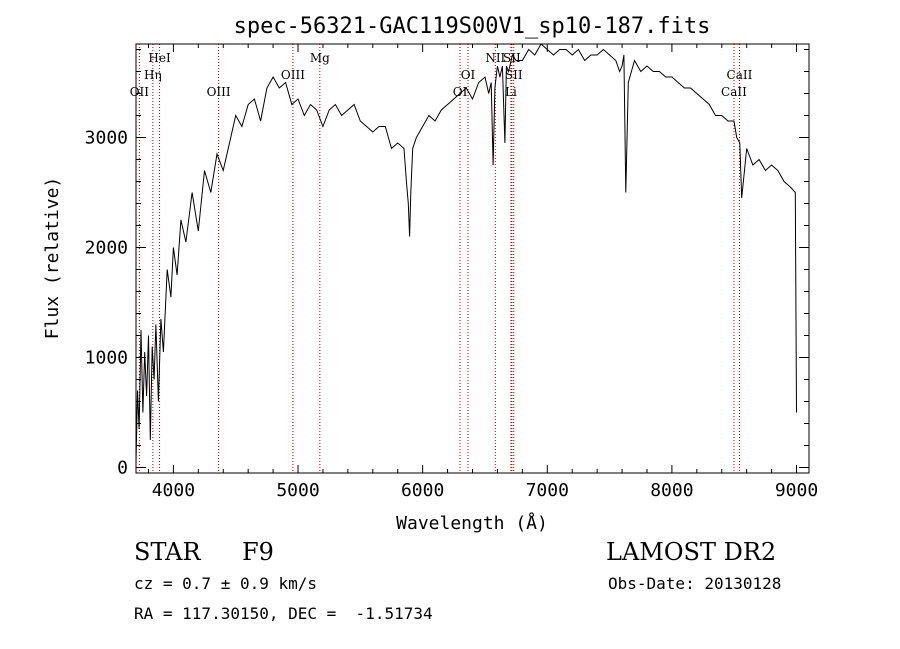  Describe the element at coordinates (106, 358) in the screenshot. I see `y-tick-label: 1000` at that location.